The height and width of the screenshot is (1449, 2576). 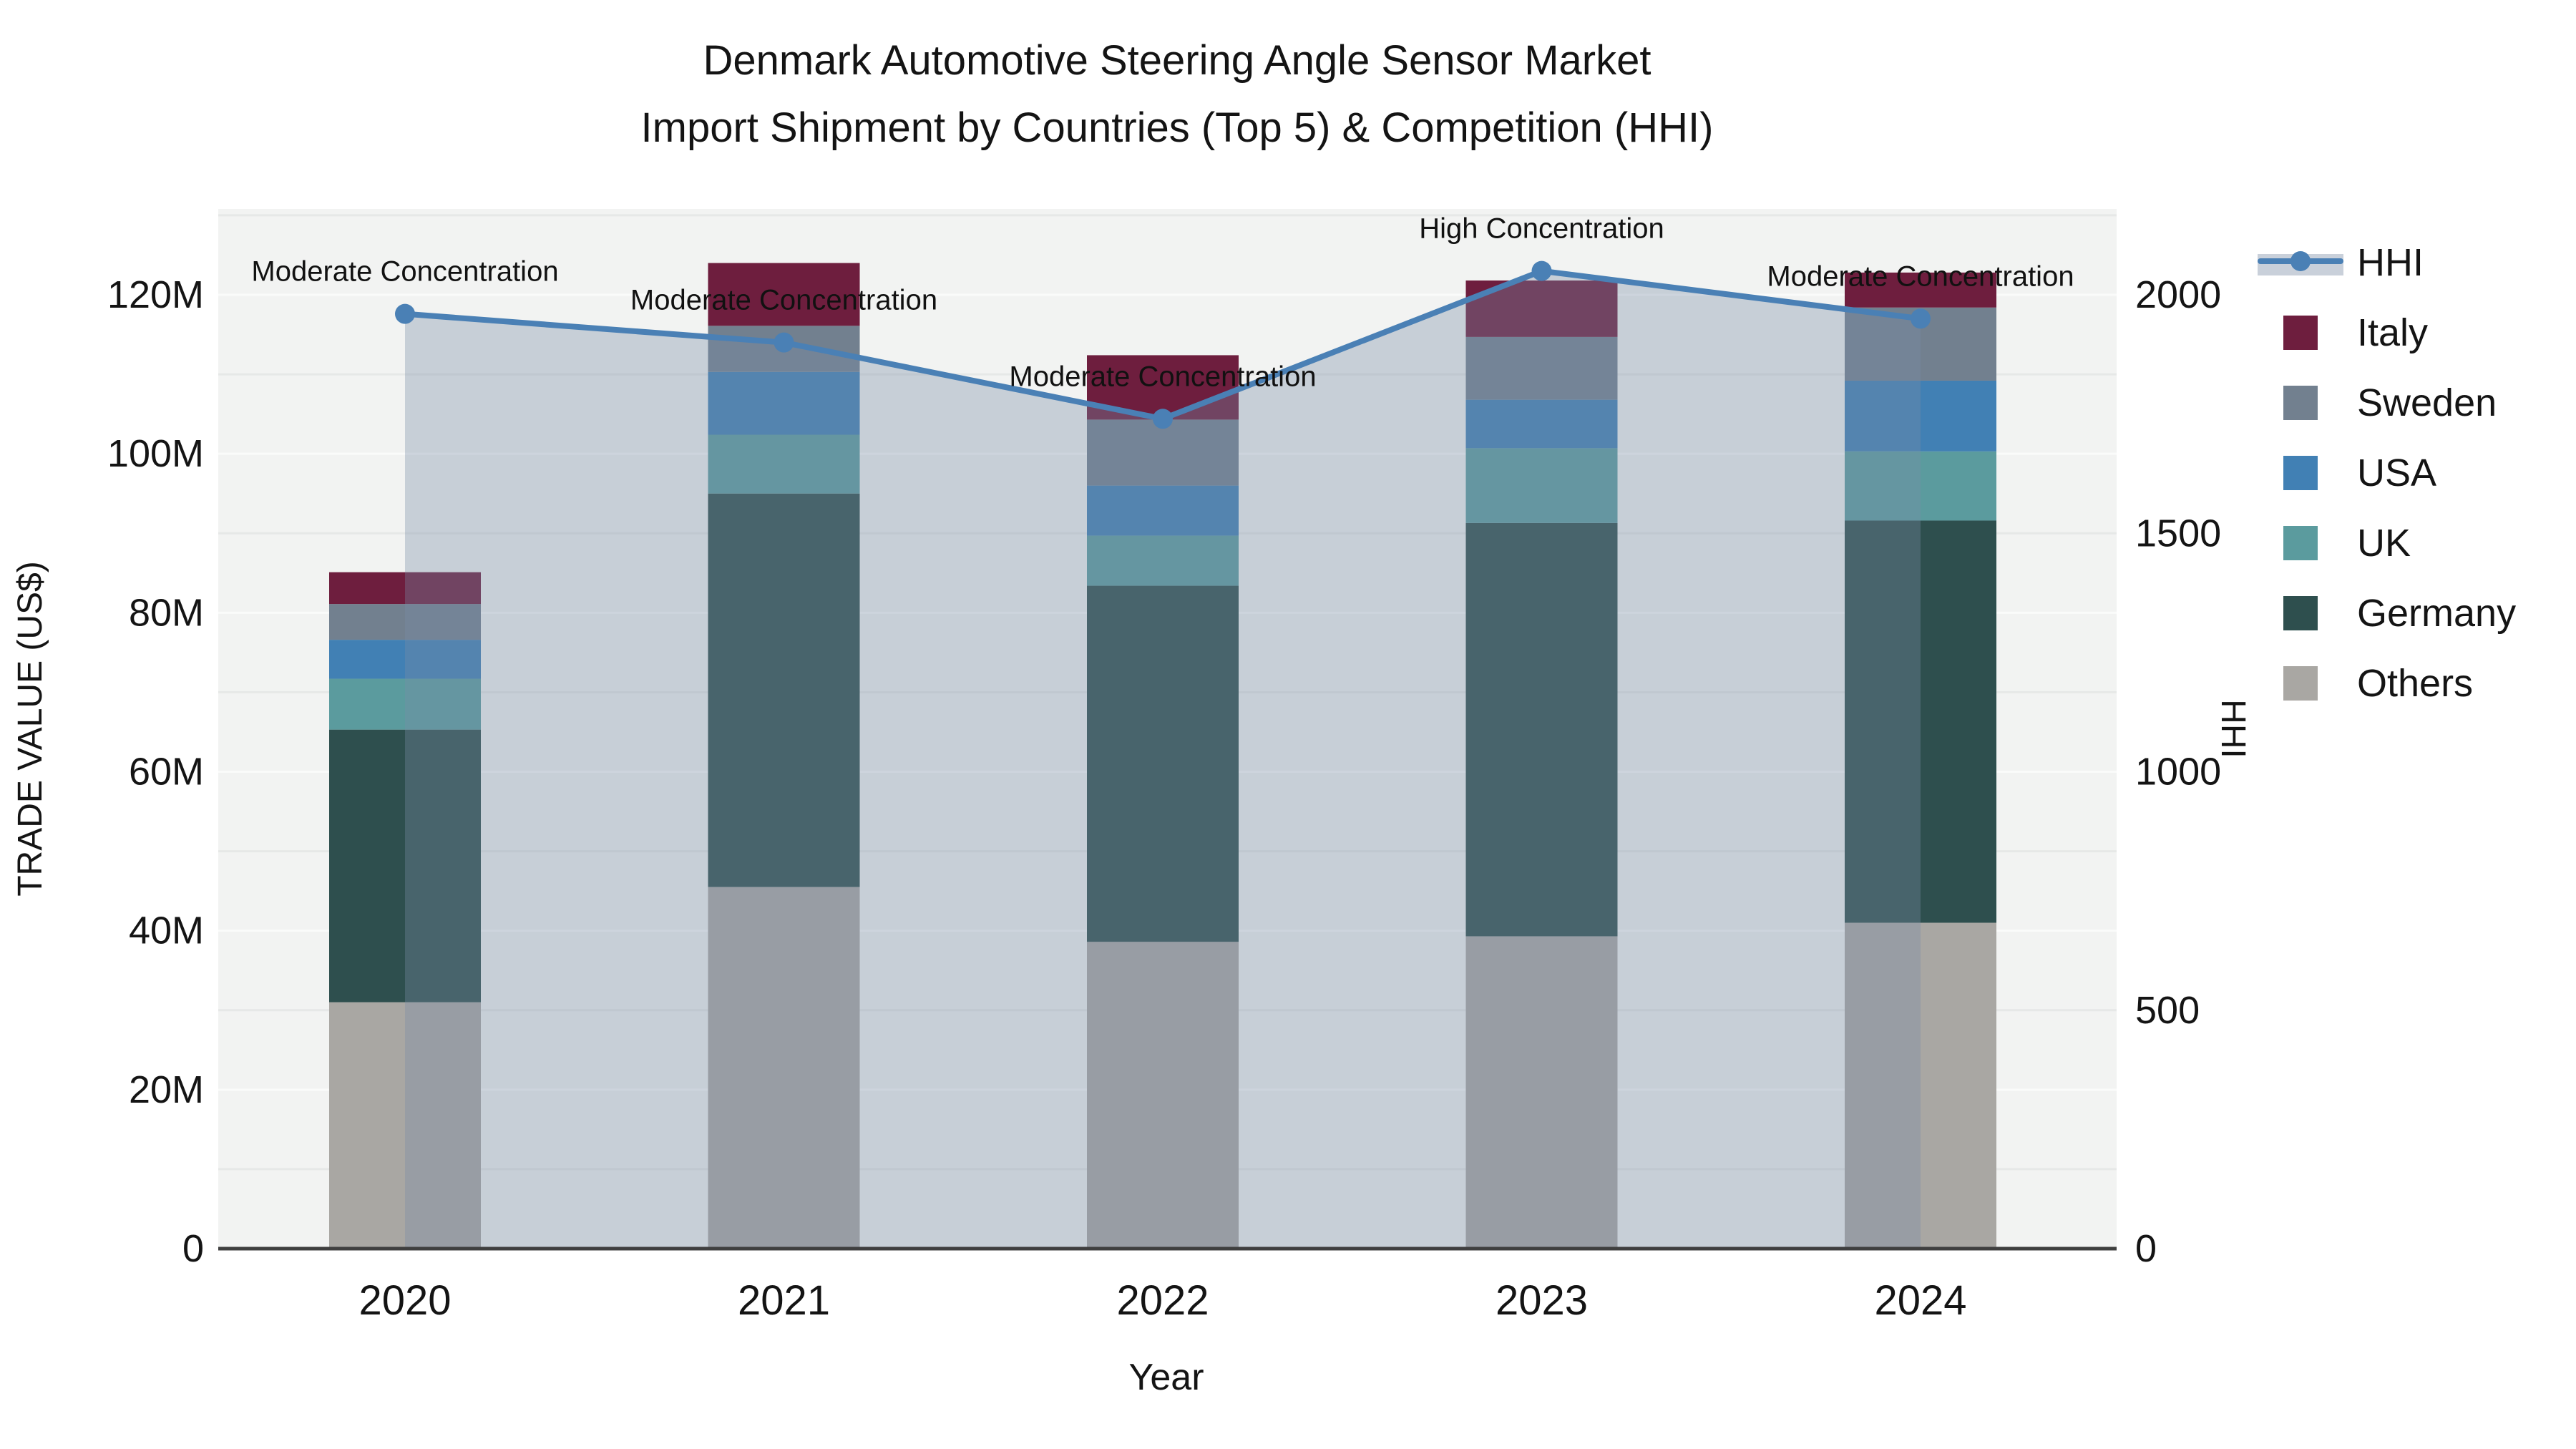 What do you see at coordinates (1163, 1095) in the screenshot?
I see `bar-segment-others-2022` at bounding box center [1163, 1095].